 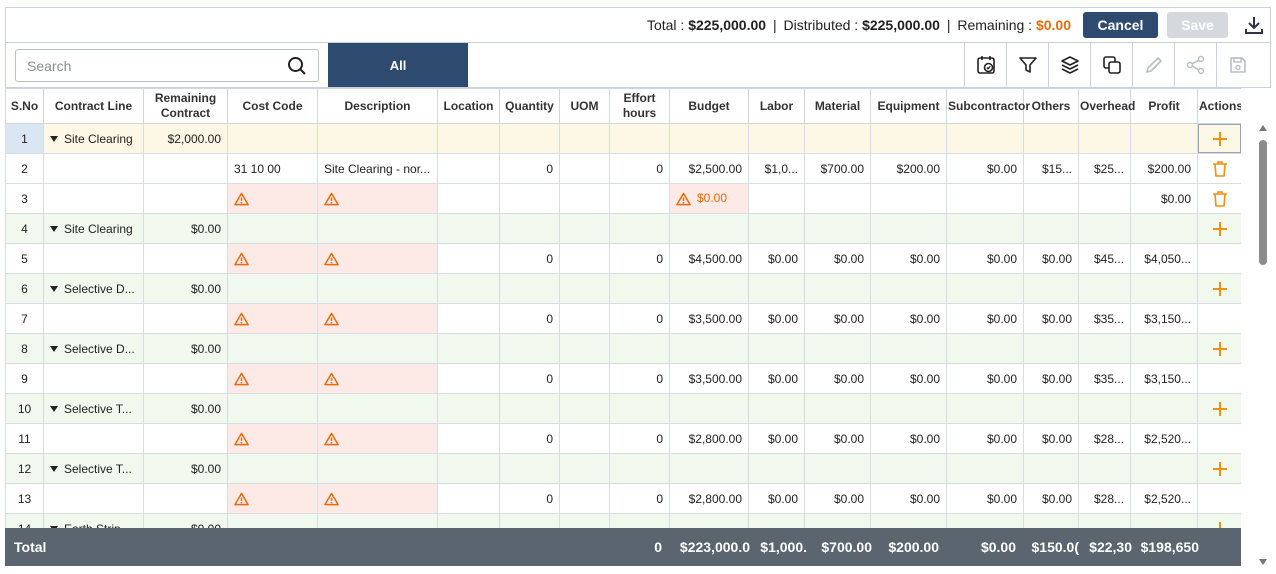 I want to click on cell-budget: $3,500.00, so click(x=709, y=378).